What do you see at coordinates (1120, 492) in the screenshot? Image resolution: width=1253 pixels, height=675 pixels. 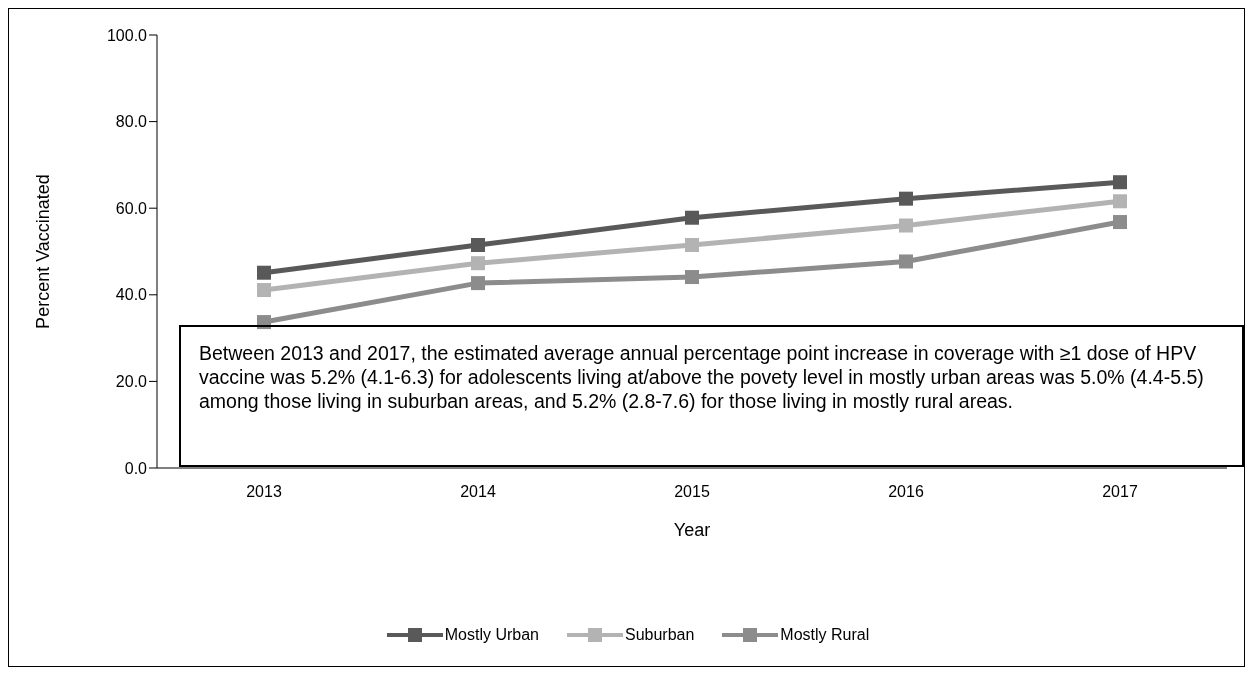 I see `x-tick-label: 2017` at bounding box center [1120, 492].